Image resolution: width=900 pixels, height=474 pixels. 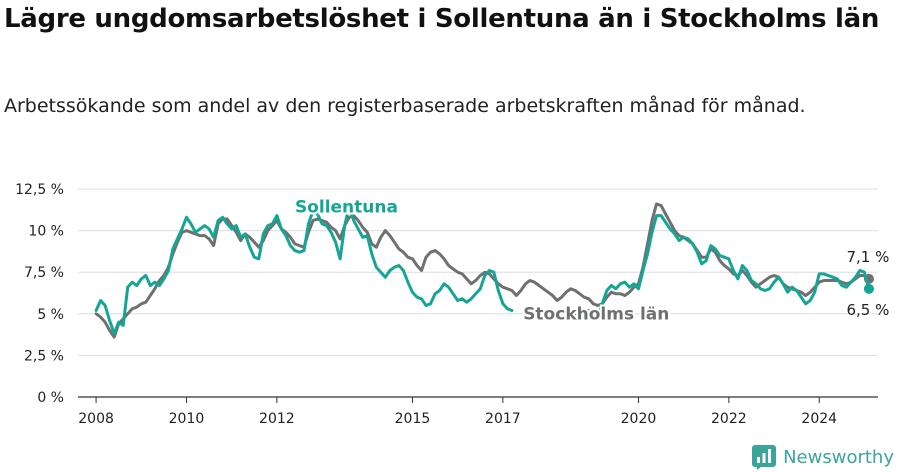 I want to click on x-tick-label: 2012, so click(x=277, y=419).